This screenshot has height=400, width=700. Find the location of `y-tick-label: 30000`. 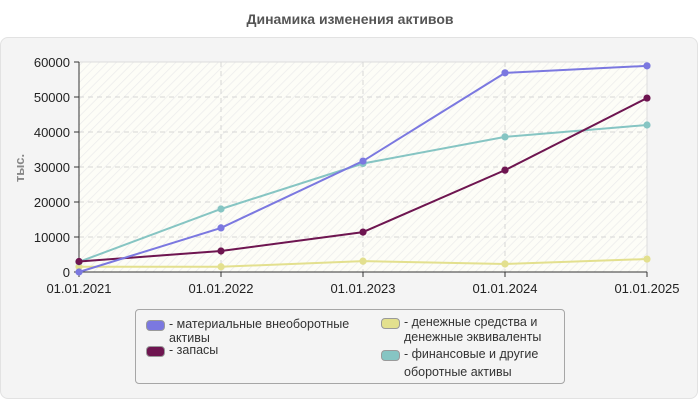

y-tick-label: 30000 is located at coordinates (52, 167).